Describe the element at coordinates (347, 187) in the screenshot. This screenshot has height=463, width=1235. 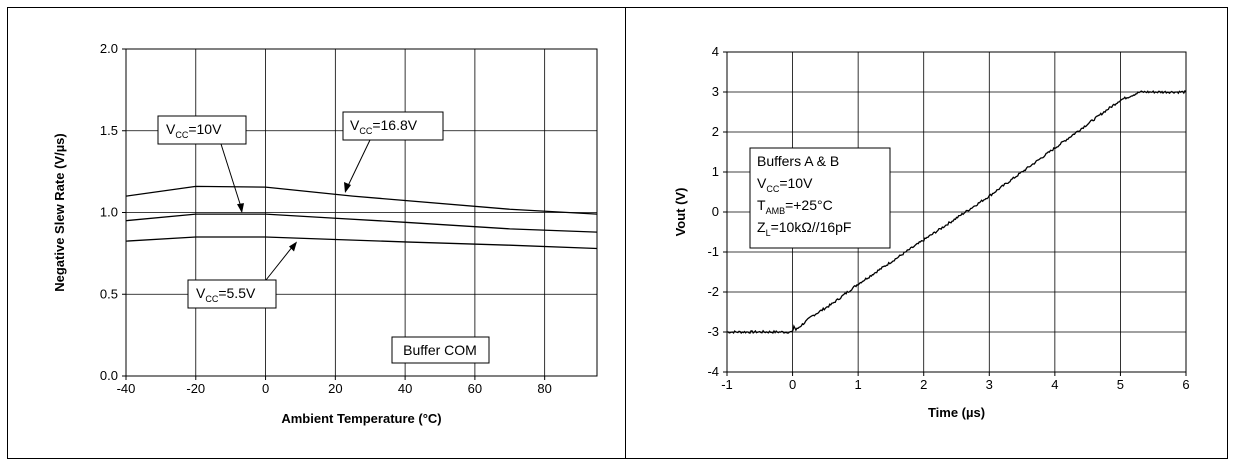
I see `arrowhead-vcc168` at that location.